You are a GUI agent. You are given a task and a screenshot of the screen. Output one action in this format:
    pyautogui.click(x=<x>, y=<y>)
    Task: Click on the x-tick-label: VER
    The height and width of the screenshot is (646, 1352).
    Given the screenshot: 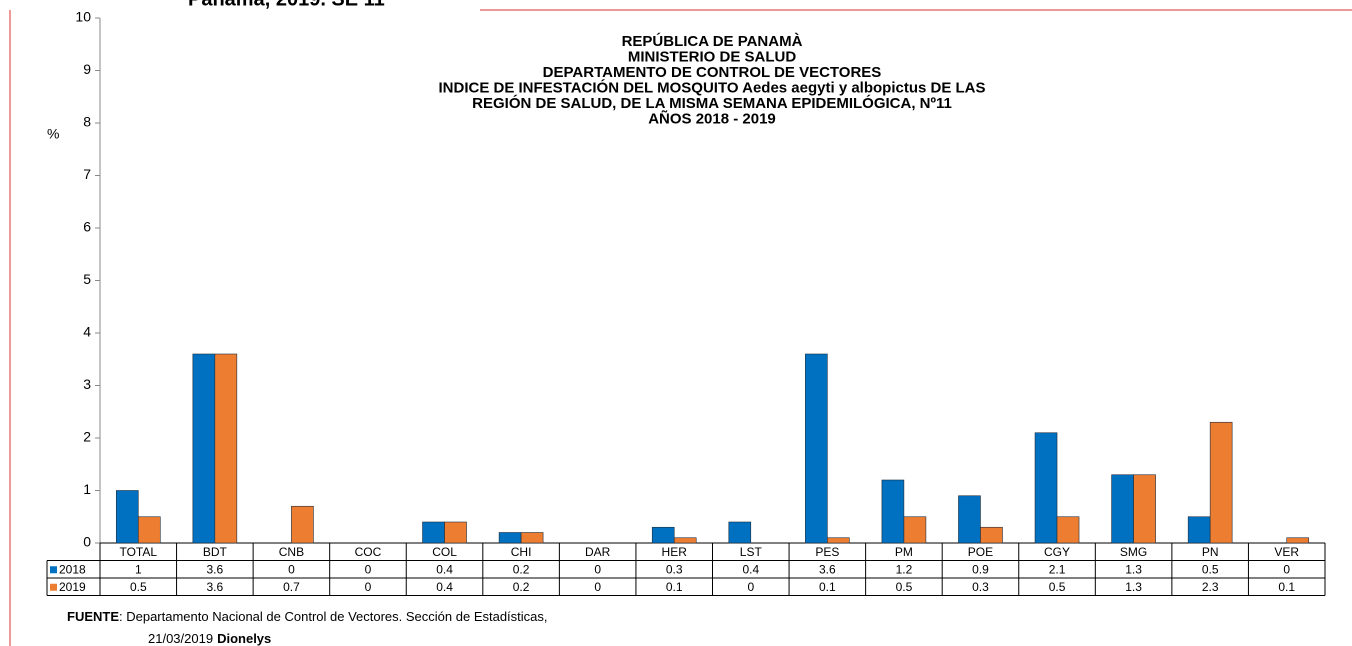 What is the action you would take?
    pyautogui.click(x=1286, y=552)
    